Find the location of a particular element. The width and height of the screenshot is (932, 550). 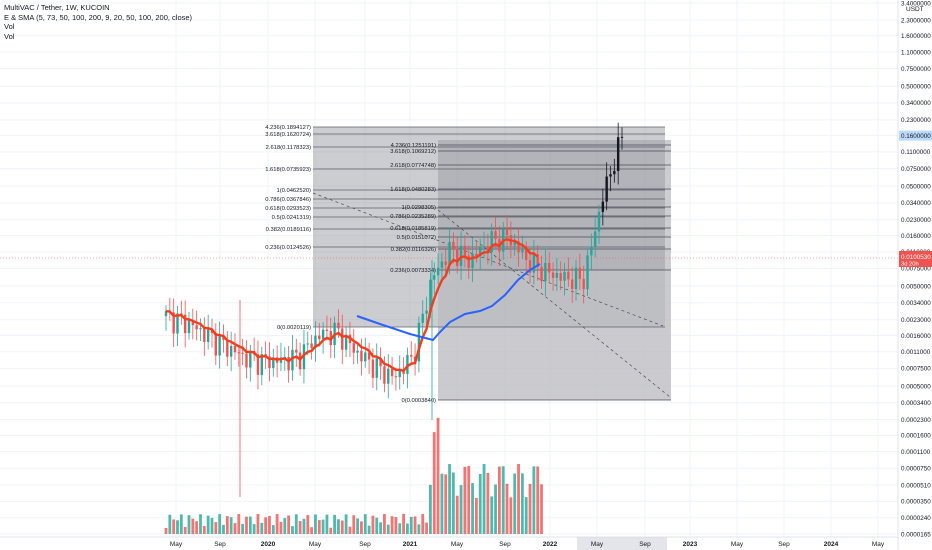

fib-right-label: 3.618(0.1069212) is located at coordinates (413, 152).